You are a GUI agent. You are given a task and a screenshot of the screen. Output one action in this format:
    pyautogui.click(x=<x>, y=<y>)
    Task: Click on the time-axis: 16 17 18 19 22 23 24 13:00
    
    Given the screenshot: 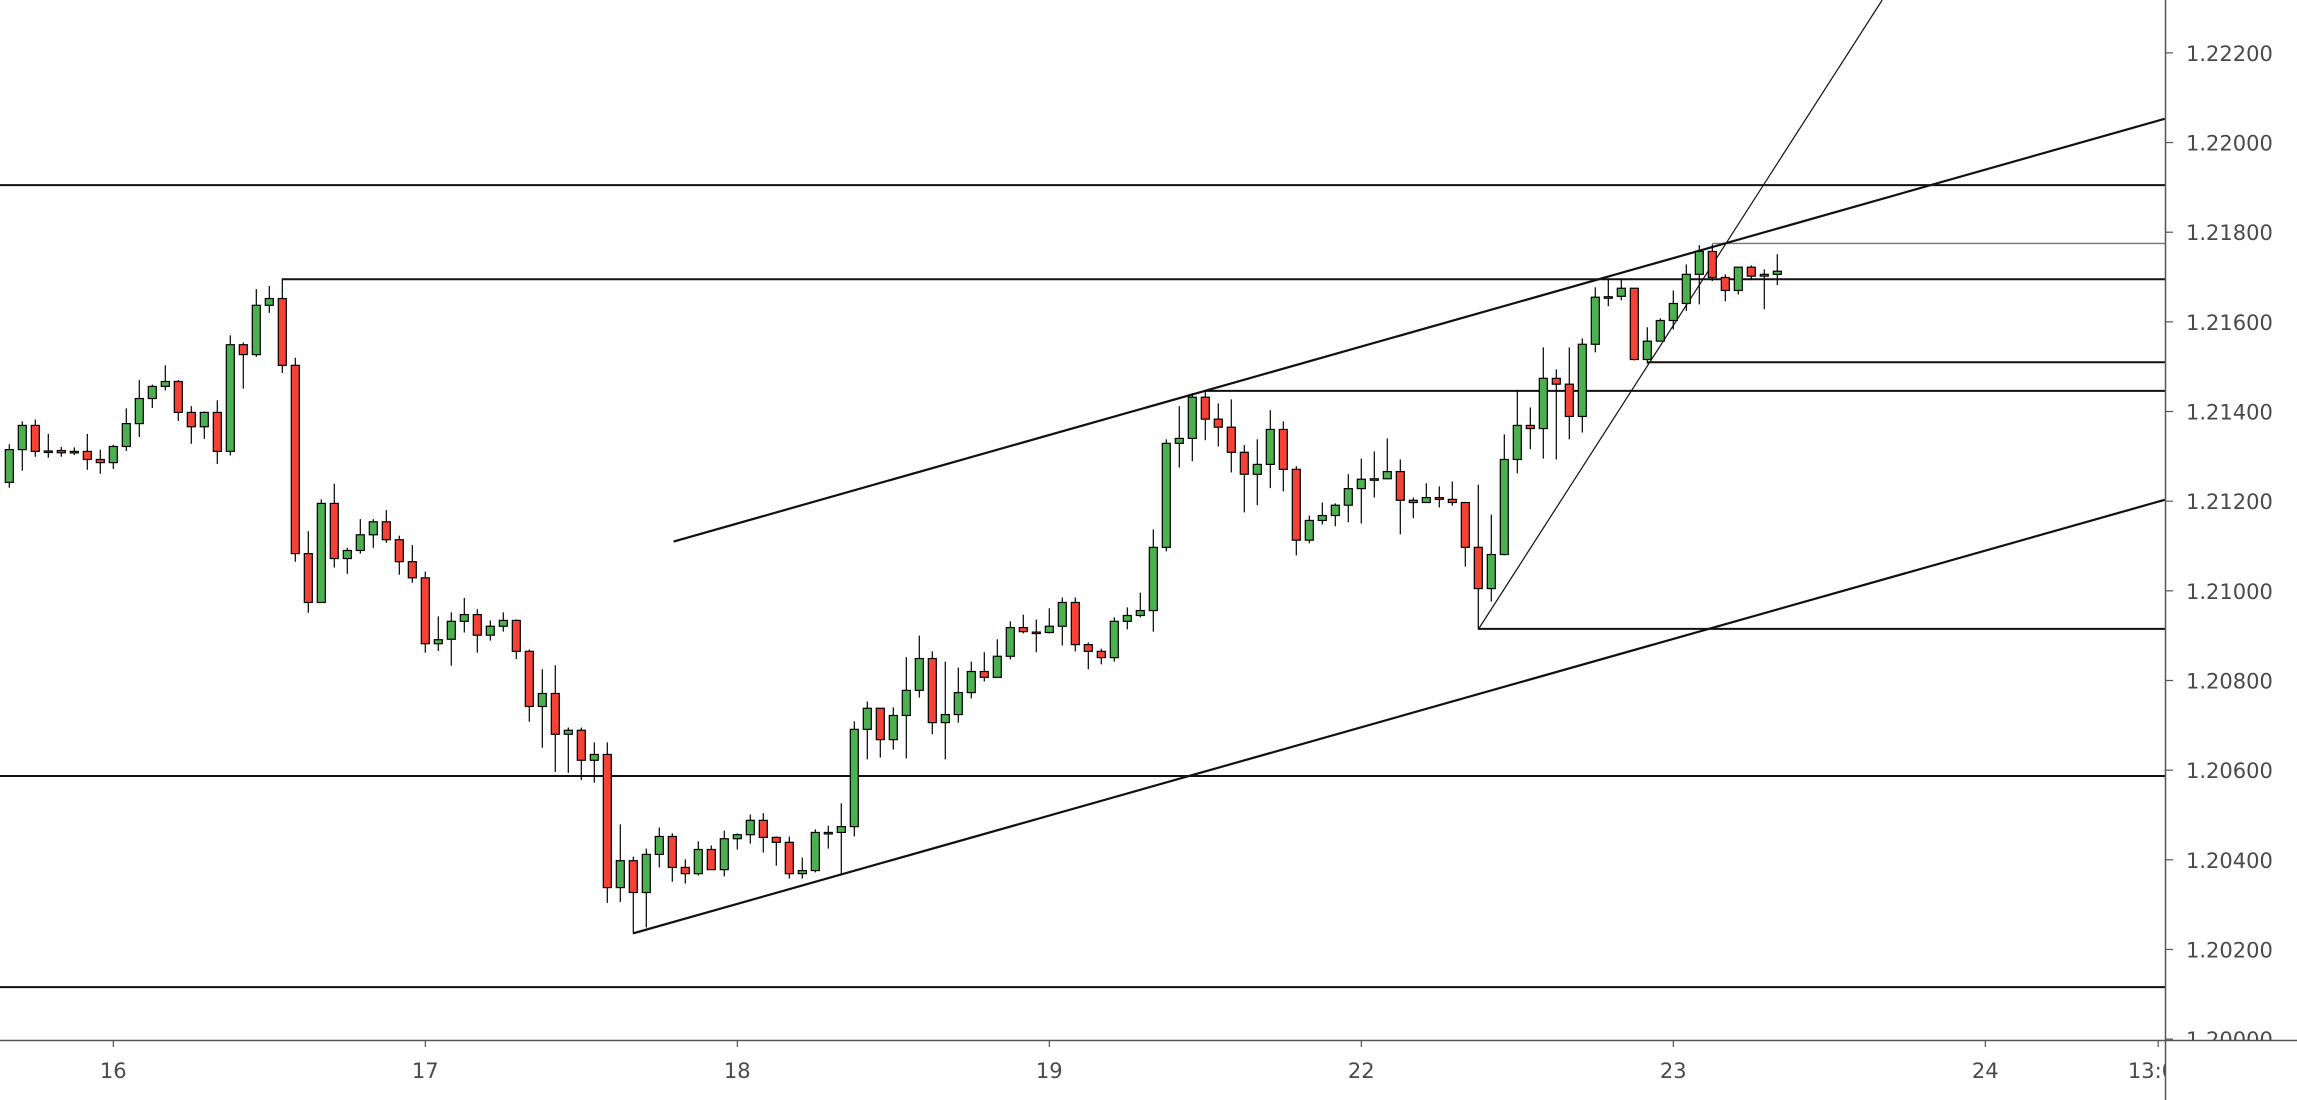 What is the action you would take?
    pyautogui.click(x=1144, y=1061)
    